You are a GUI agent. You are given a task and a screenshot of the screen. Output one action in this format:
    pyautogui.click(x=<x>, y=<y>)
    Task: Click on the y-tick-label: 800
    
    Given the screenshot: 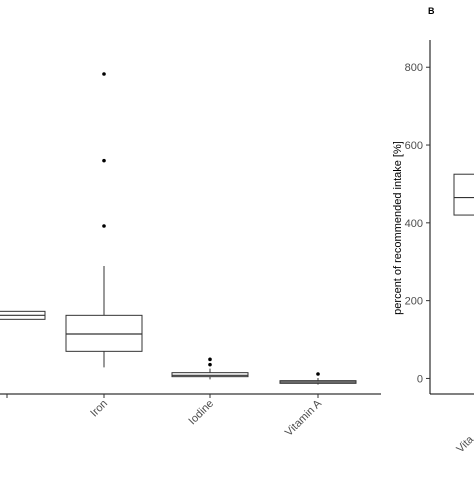 What is the action you would take?
    pyautogui.click(x=414, y=68)
    